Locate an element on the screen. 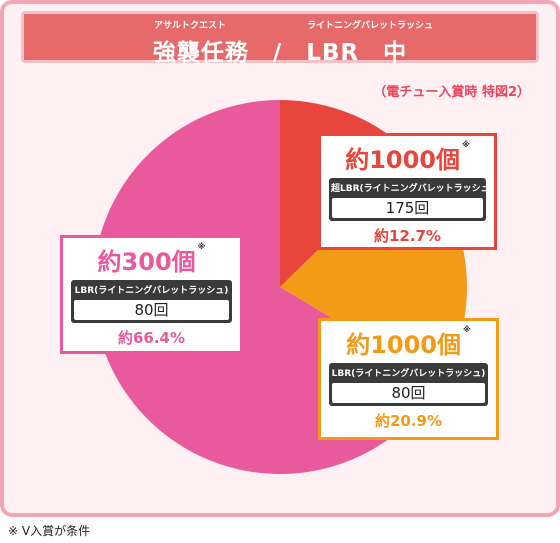 This screenshot has width=560, height=543. slice-label-super-lbr: 約1000個※ 超LBR(ライトニングバレットラッシュ) 175回 約12.7% is located at coordinates (407, 191).